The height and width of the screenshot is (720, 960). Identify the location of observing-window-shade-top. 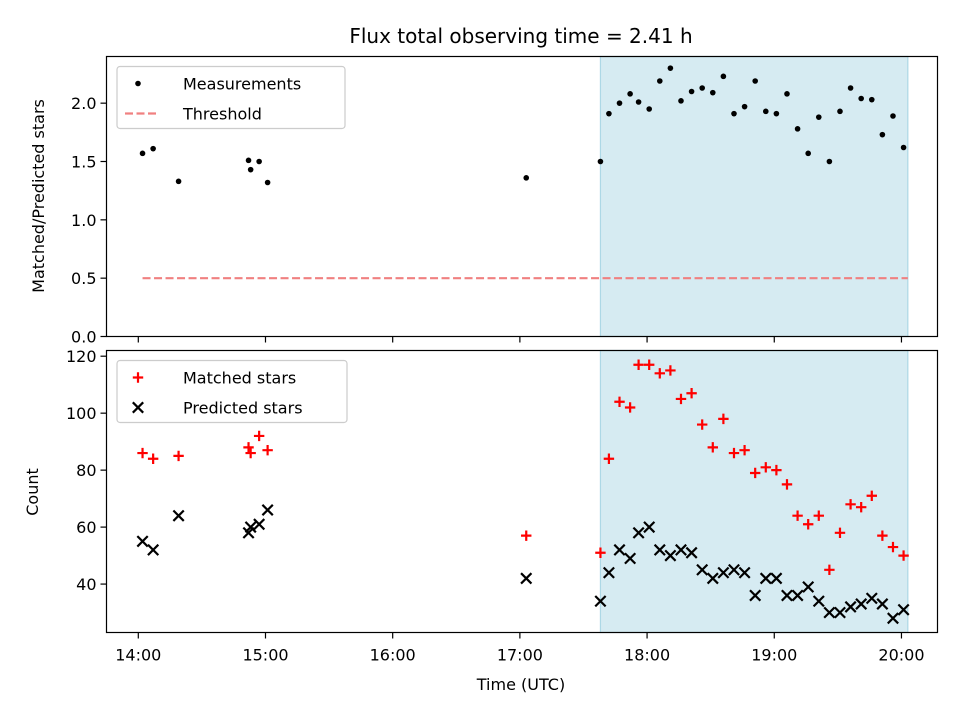
(754, 196).